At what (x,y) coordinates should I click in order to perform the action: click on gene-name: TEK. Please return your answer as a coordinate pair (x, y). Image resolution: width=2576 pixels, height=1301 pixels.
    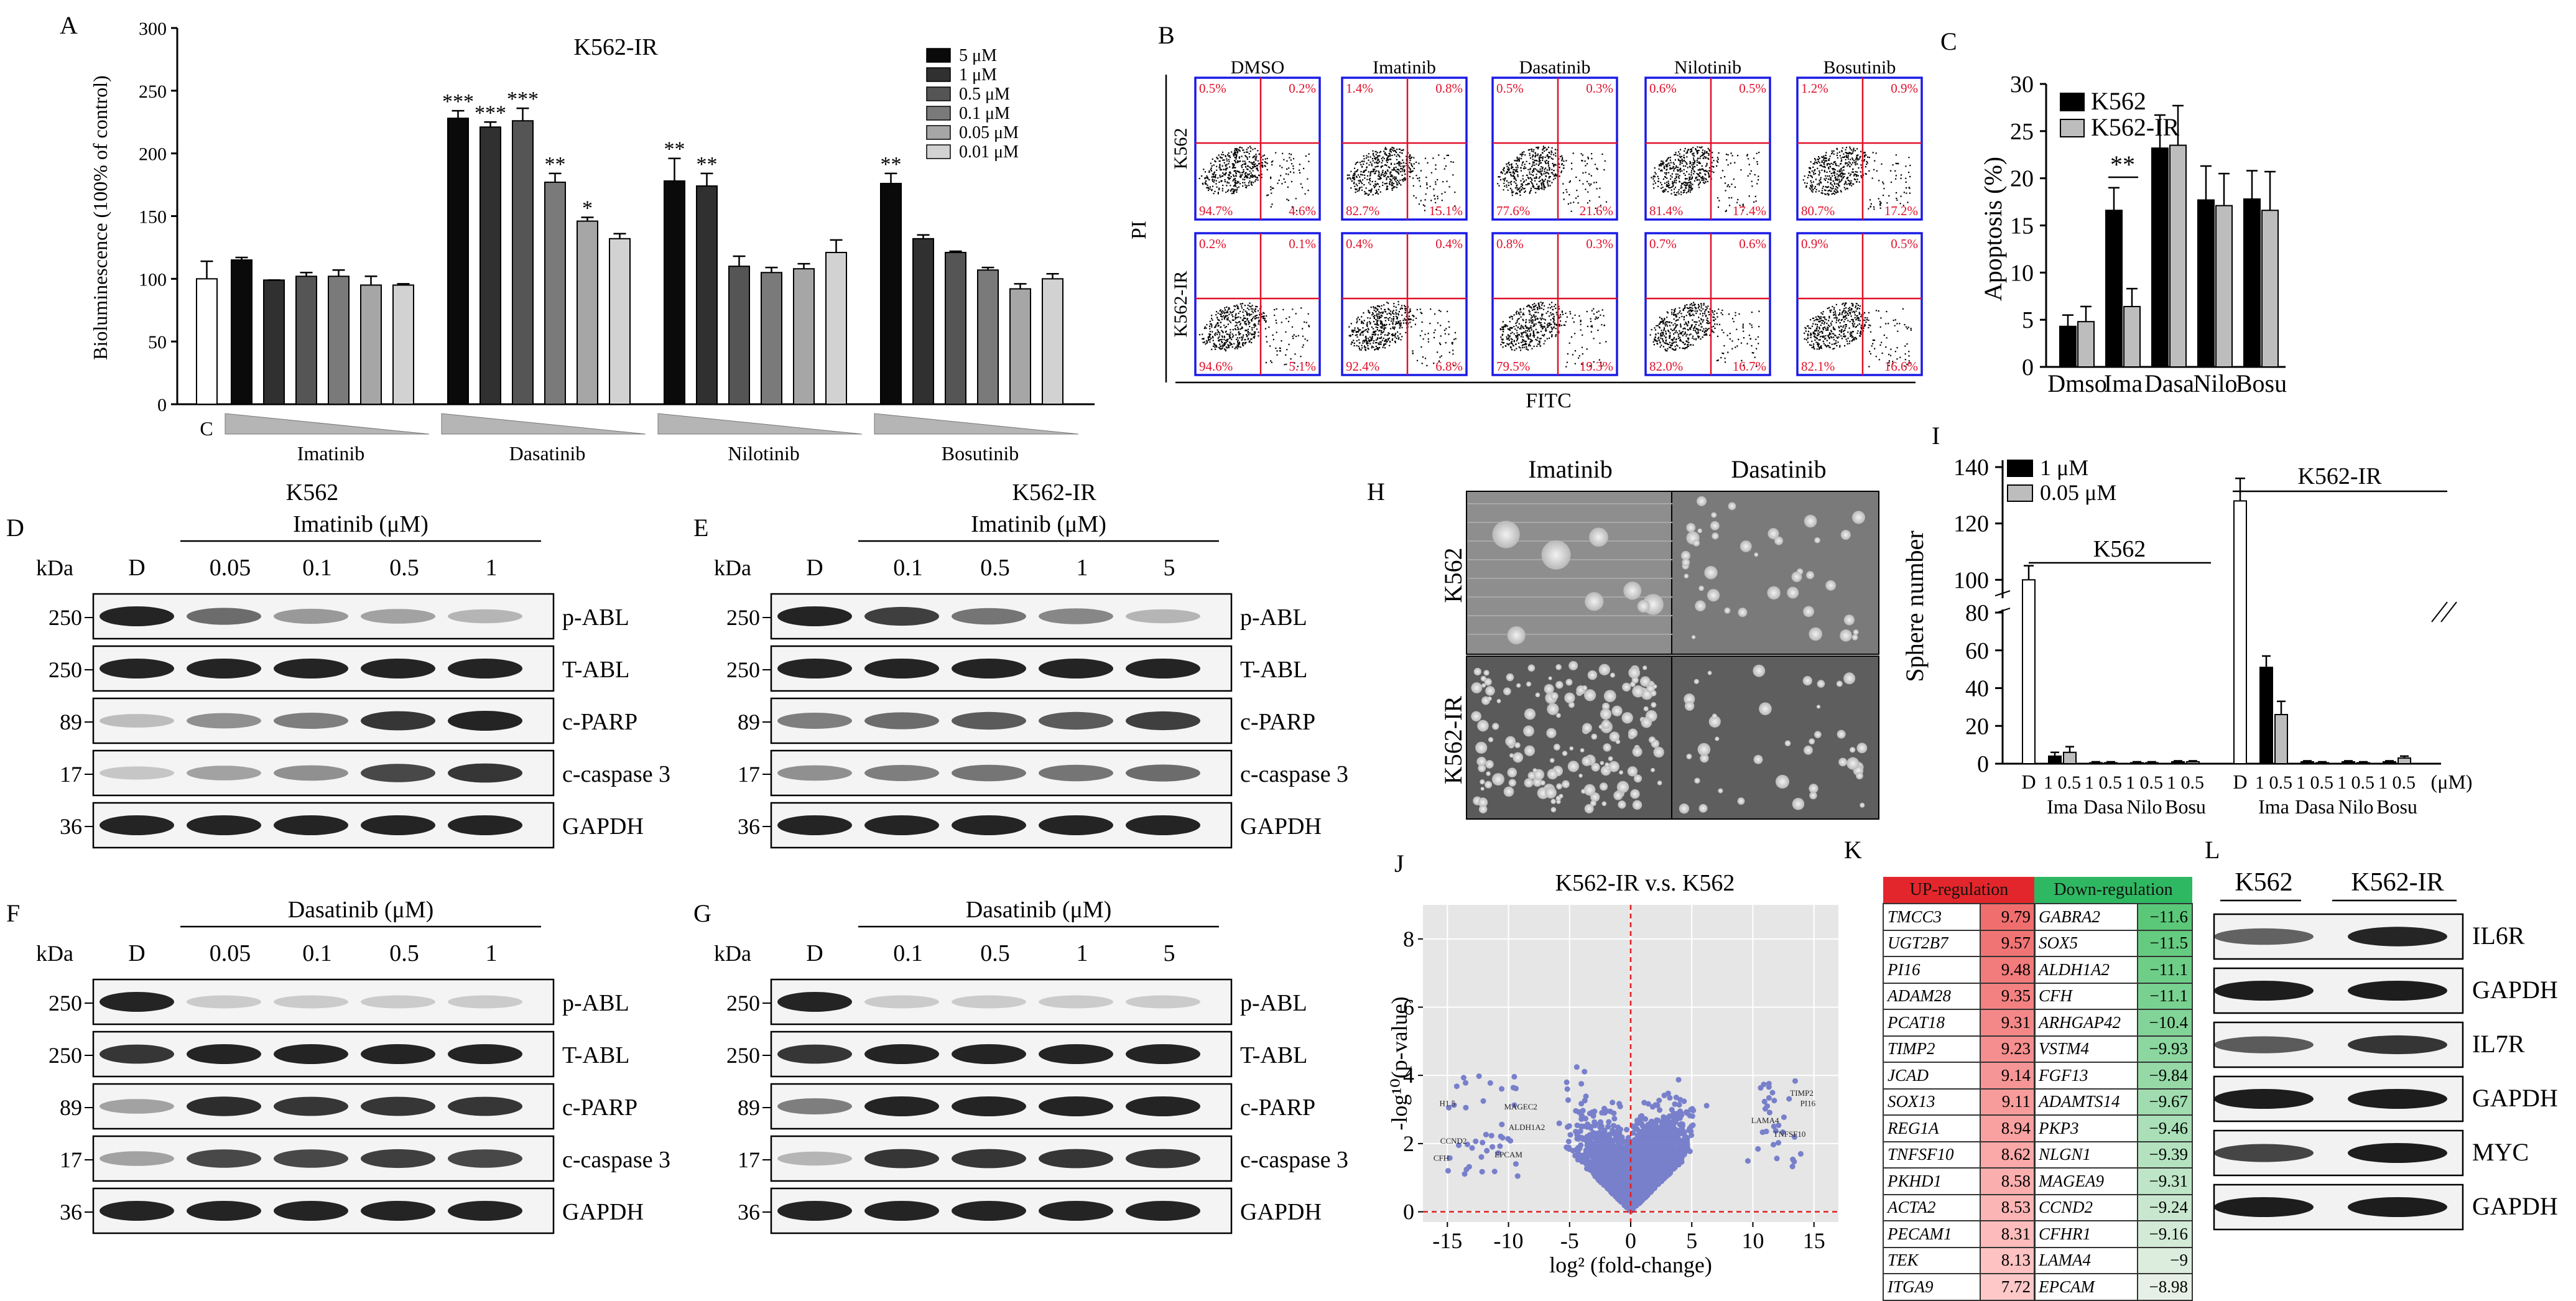
    Looking at the image, I should click on (1932, 1260).